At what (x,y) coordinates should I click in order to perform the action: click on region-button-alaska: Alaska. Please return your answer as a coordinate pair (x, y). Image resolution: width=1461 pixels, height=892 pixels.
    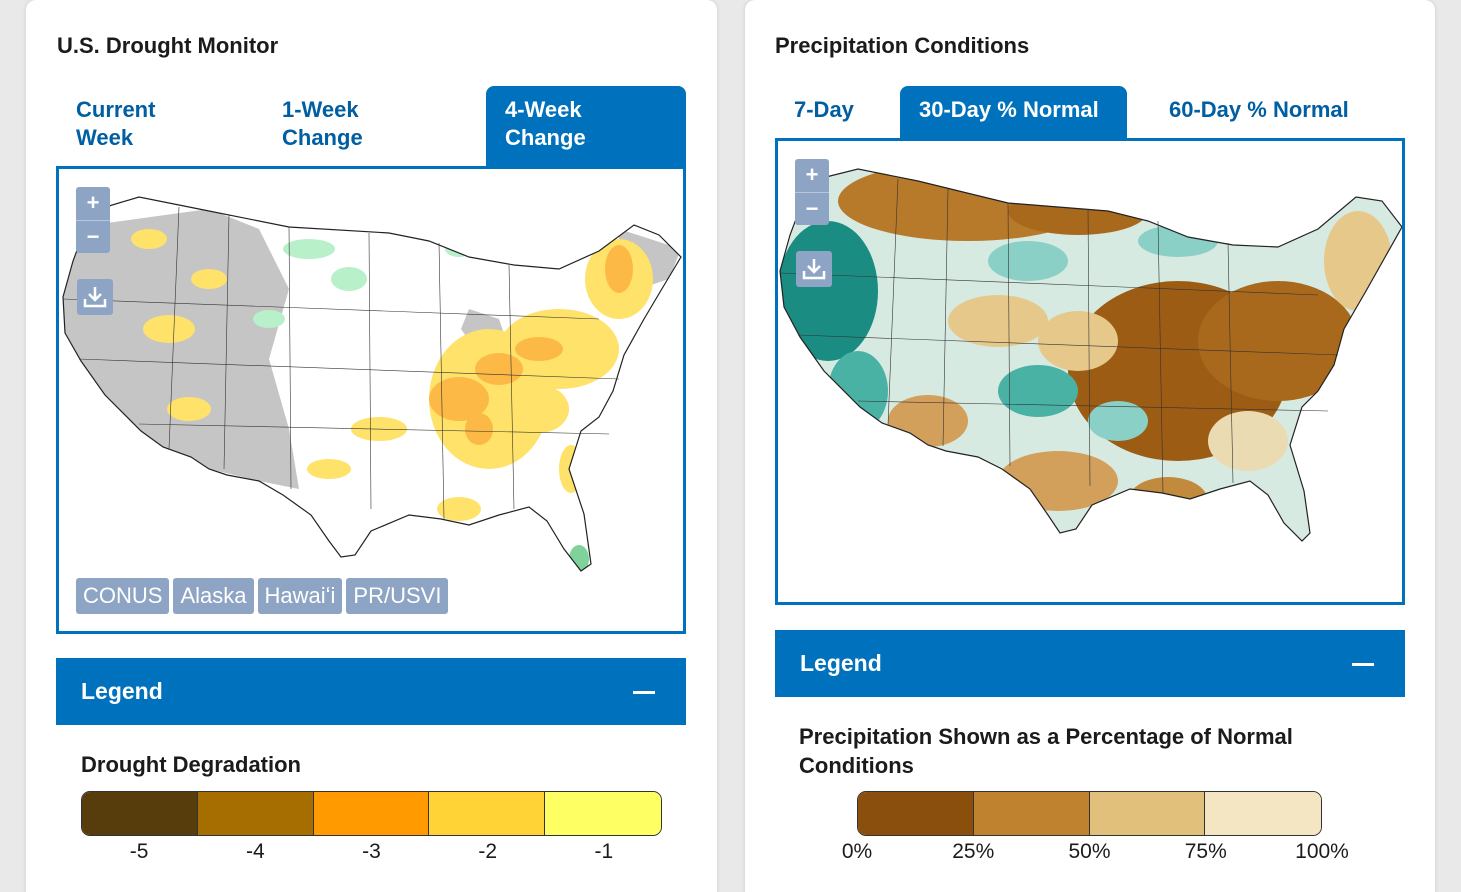
    Looking at the image, I should click on (213, 596).